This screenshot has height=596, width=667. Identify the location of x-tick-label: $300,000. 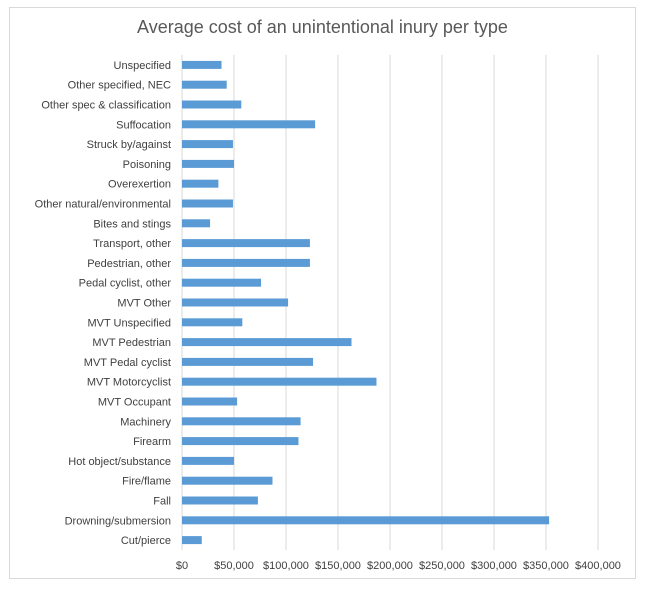
(494, 566).